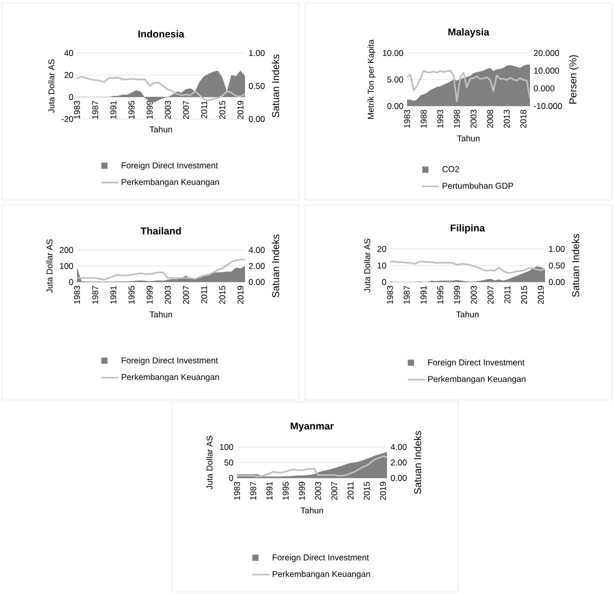 Image resolution: width=614 pixels, height=594 pixels. What do you see at coordinates (523, 119) in the screenshot?
I see `x-tick-label: 2018` at bounding box center [523, 119].